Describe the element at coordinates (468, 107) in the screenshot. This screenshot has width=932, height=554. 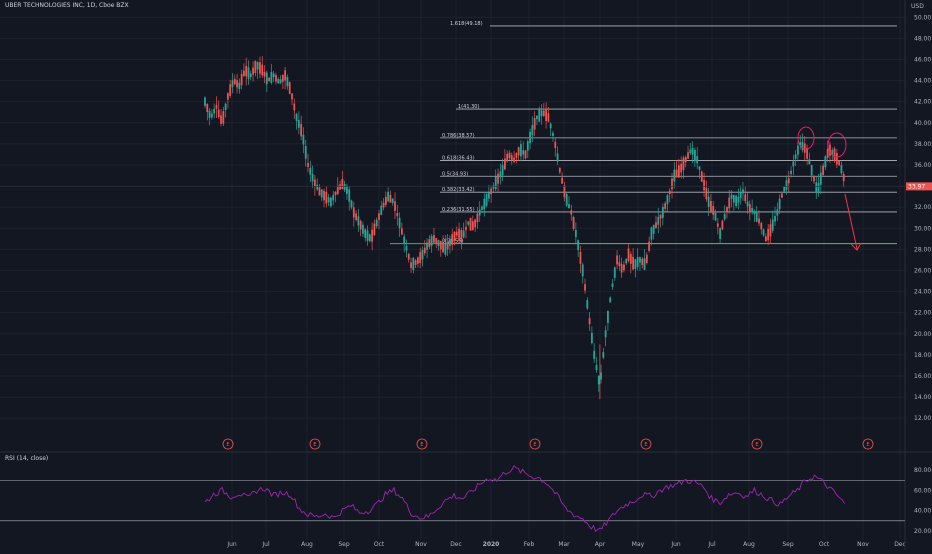
I see `fib-level-label: 1(41.30)` at that location.